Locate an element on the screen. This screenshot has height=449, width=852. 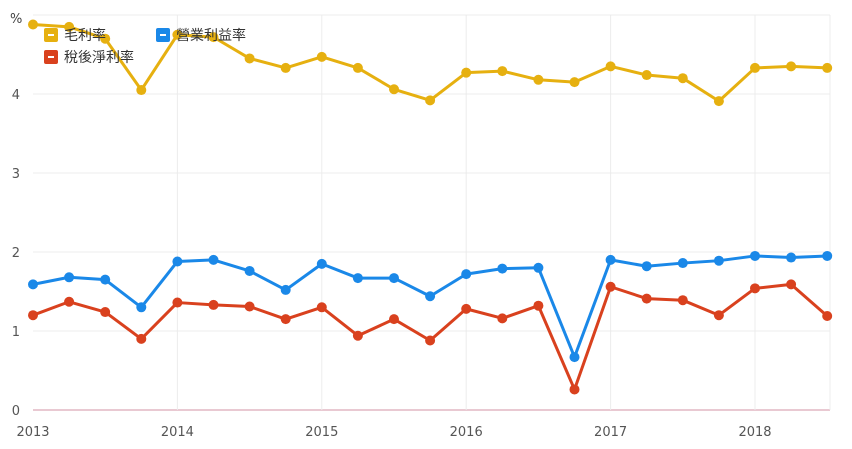
legend: 毛利率 營業利益率 稅後淨利率 is located at coordinates (164, 45).